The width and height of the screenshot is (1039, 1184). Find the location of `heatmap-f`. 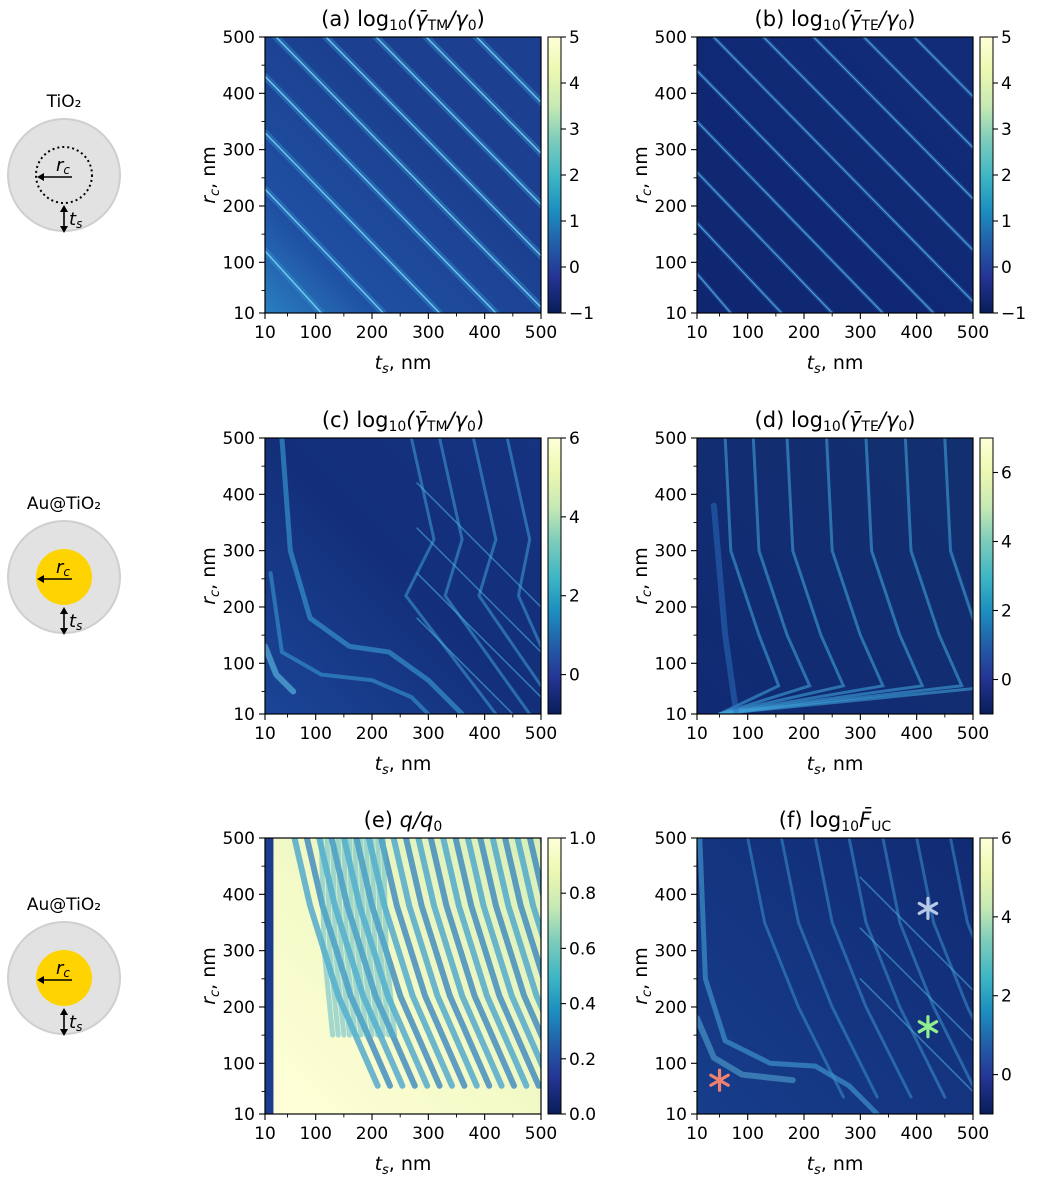

heatmap-f is located at coordinates (835, 976).